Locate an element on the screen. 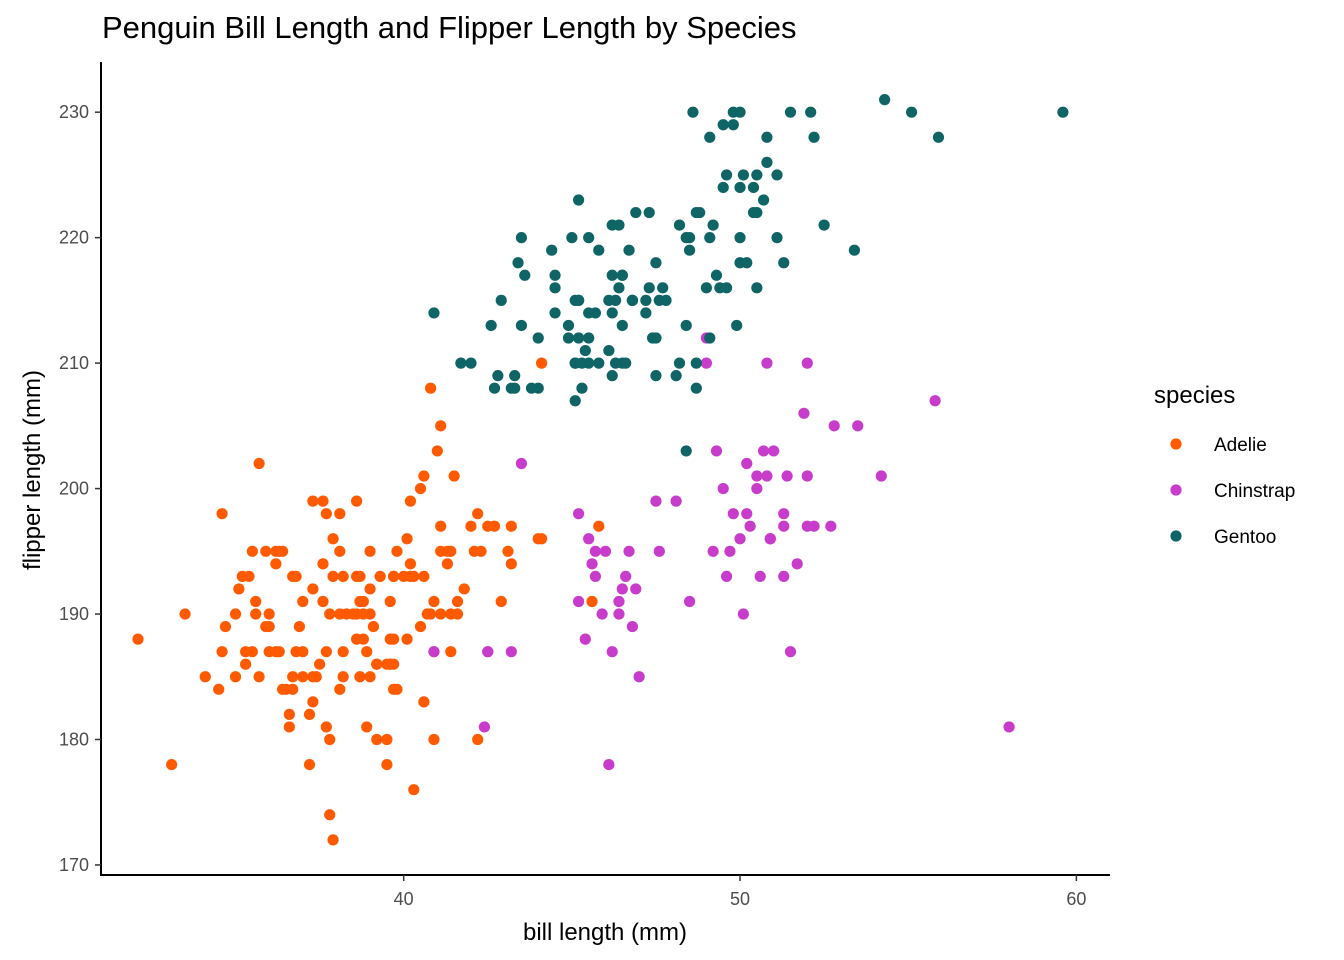 Image resolution: width=1344 pixels, height=960 pixels. y-tick-label: 220 is located at coordinates (74, 238).